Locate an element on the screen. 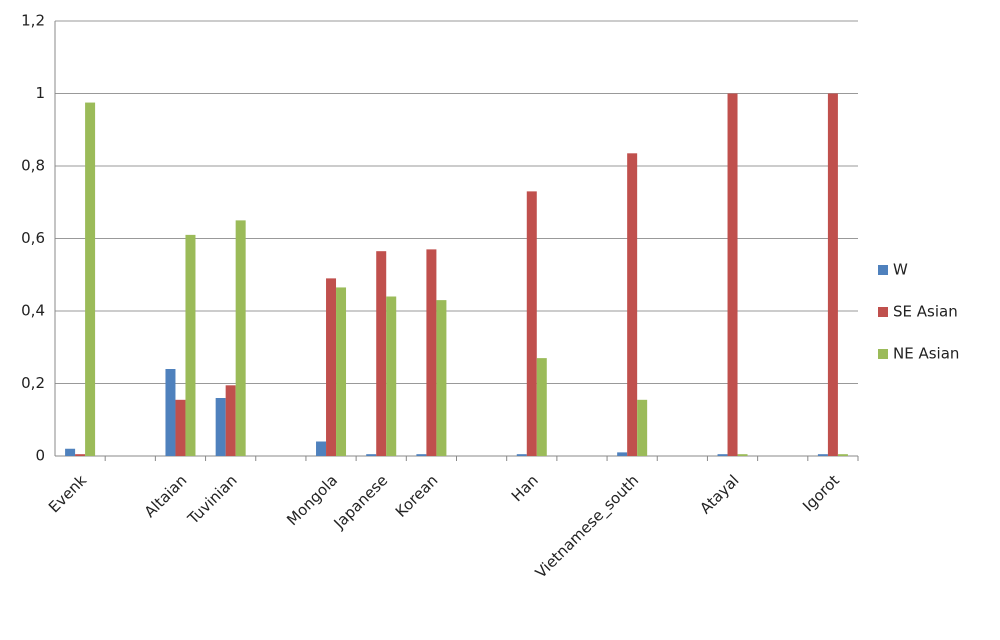 This screenshot has height=640, width=1000. x-tick-label: Vietnamese_south is located at coordinates (587, 526).